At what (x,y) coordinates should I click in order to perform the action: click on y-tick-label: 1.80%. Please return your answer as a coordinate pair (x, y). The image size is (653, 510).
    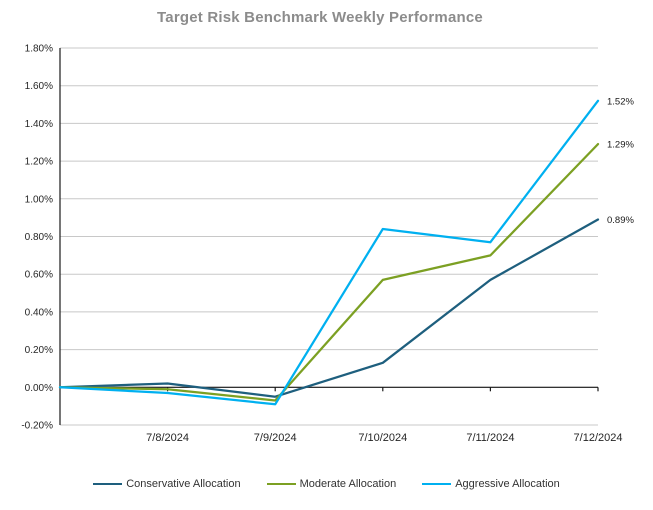
    Looking at the image, I should click on (39, 49).